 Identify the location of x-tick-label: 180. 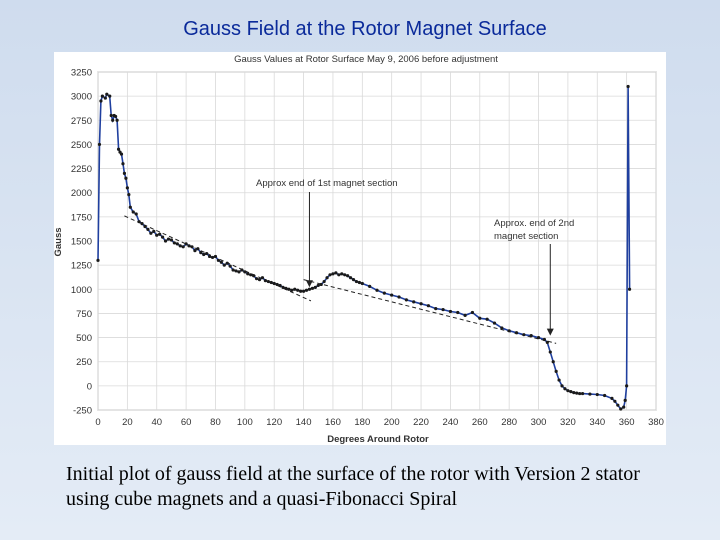
(362, 422).